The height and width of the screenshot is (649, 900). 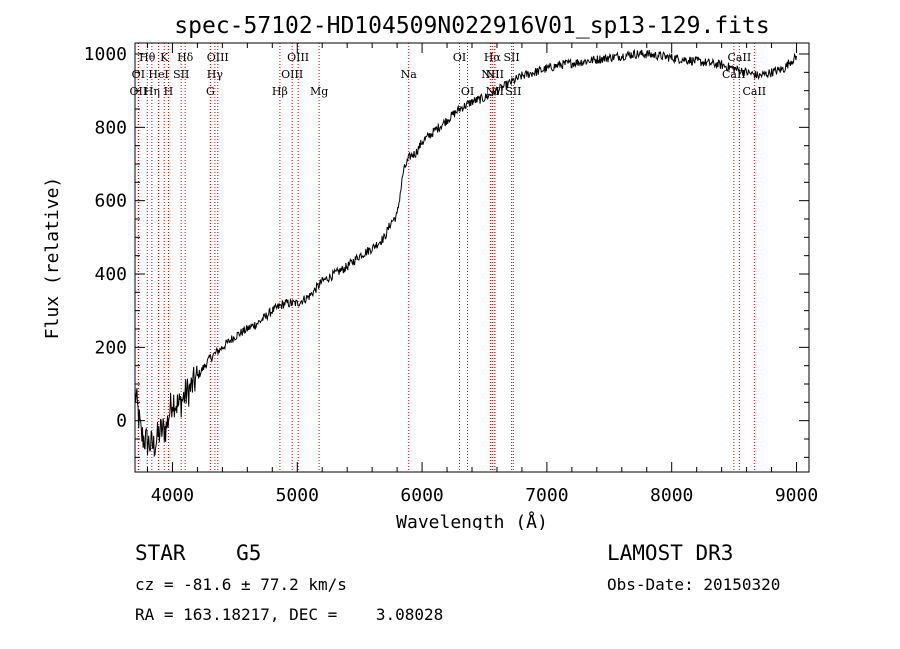 What do you see at coordinates (158, 74) in the screenshot?
I see `line-marker-label: HeI` at bounding box center [158, 74].